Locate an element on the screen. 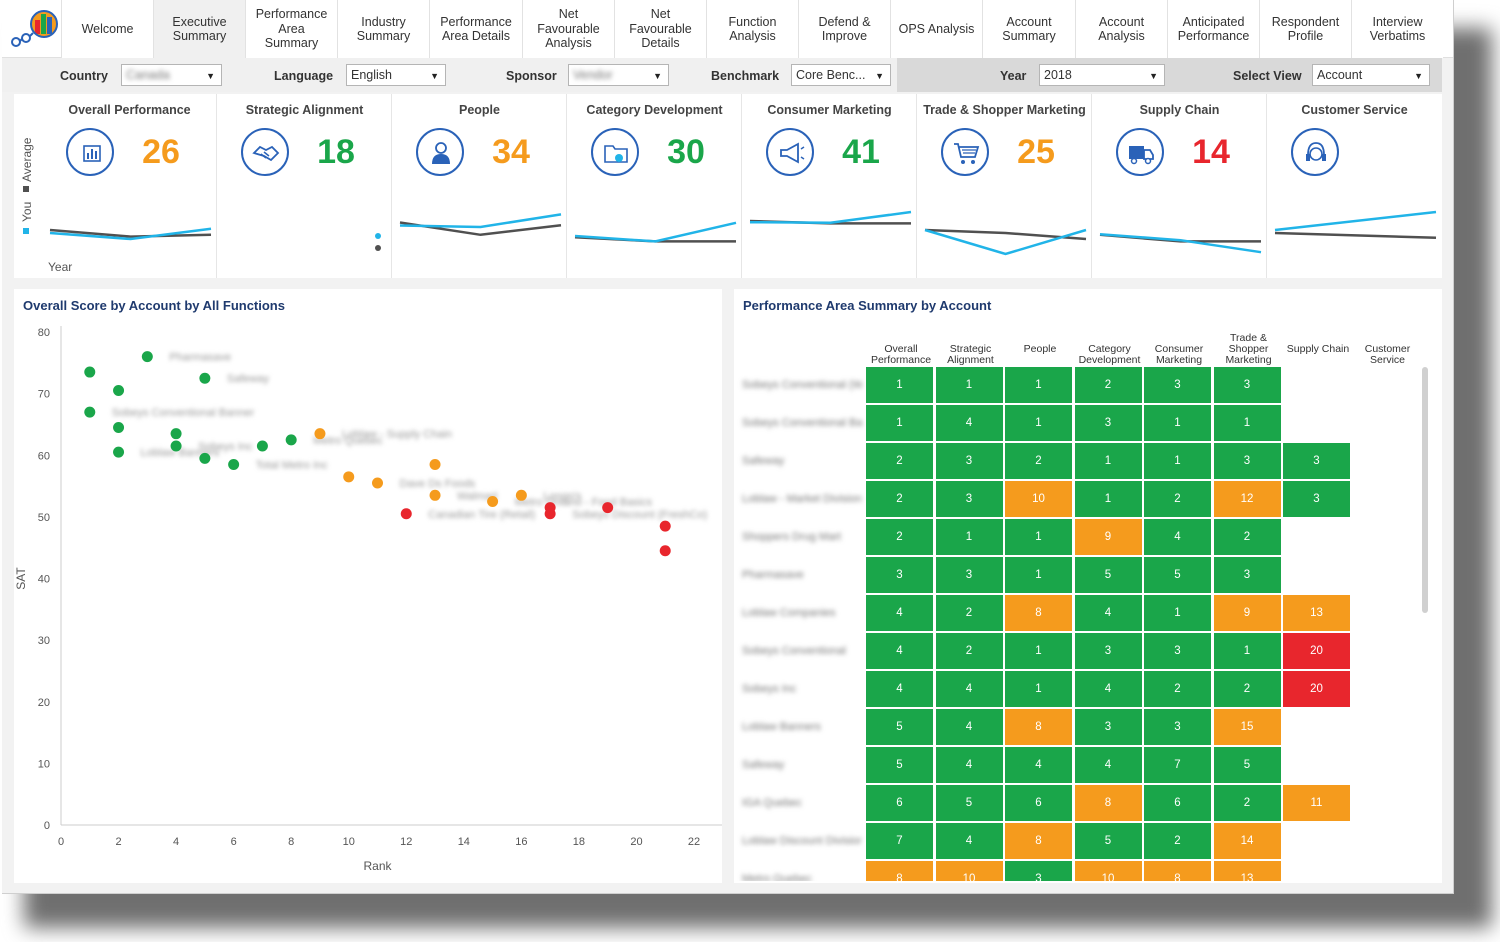 This screenshot has width=1500, height=942. tab-executive-summary: Executive Summary is located at coordinates (199, 29).